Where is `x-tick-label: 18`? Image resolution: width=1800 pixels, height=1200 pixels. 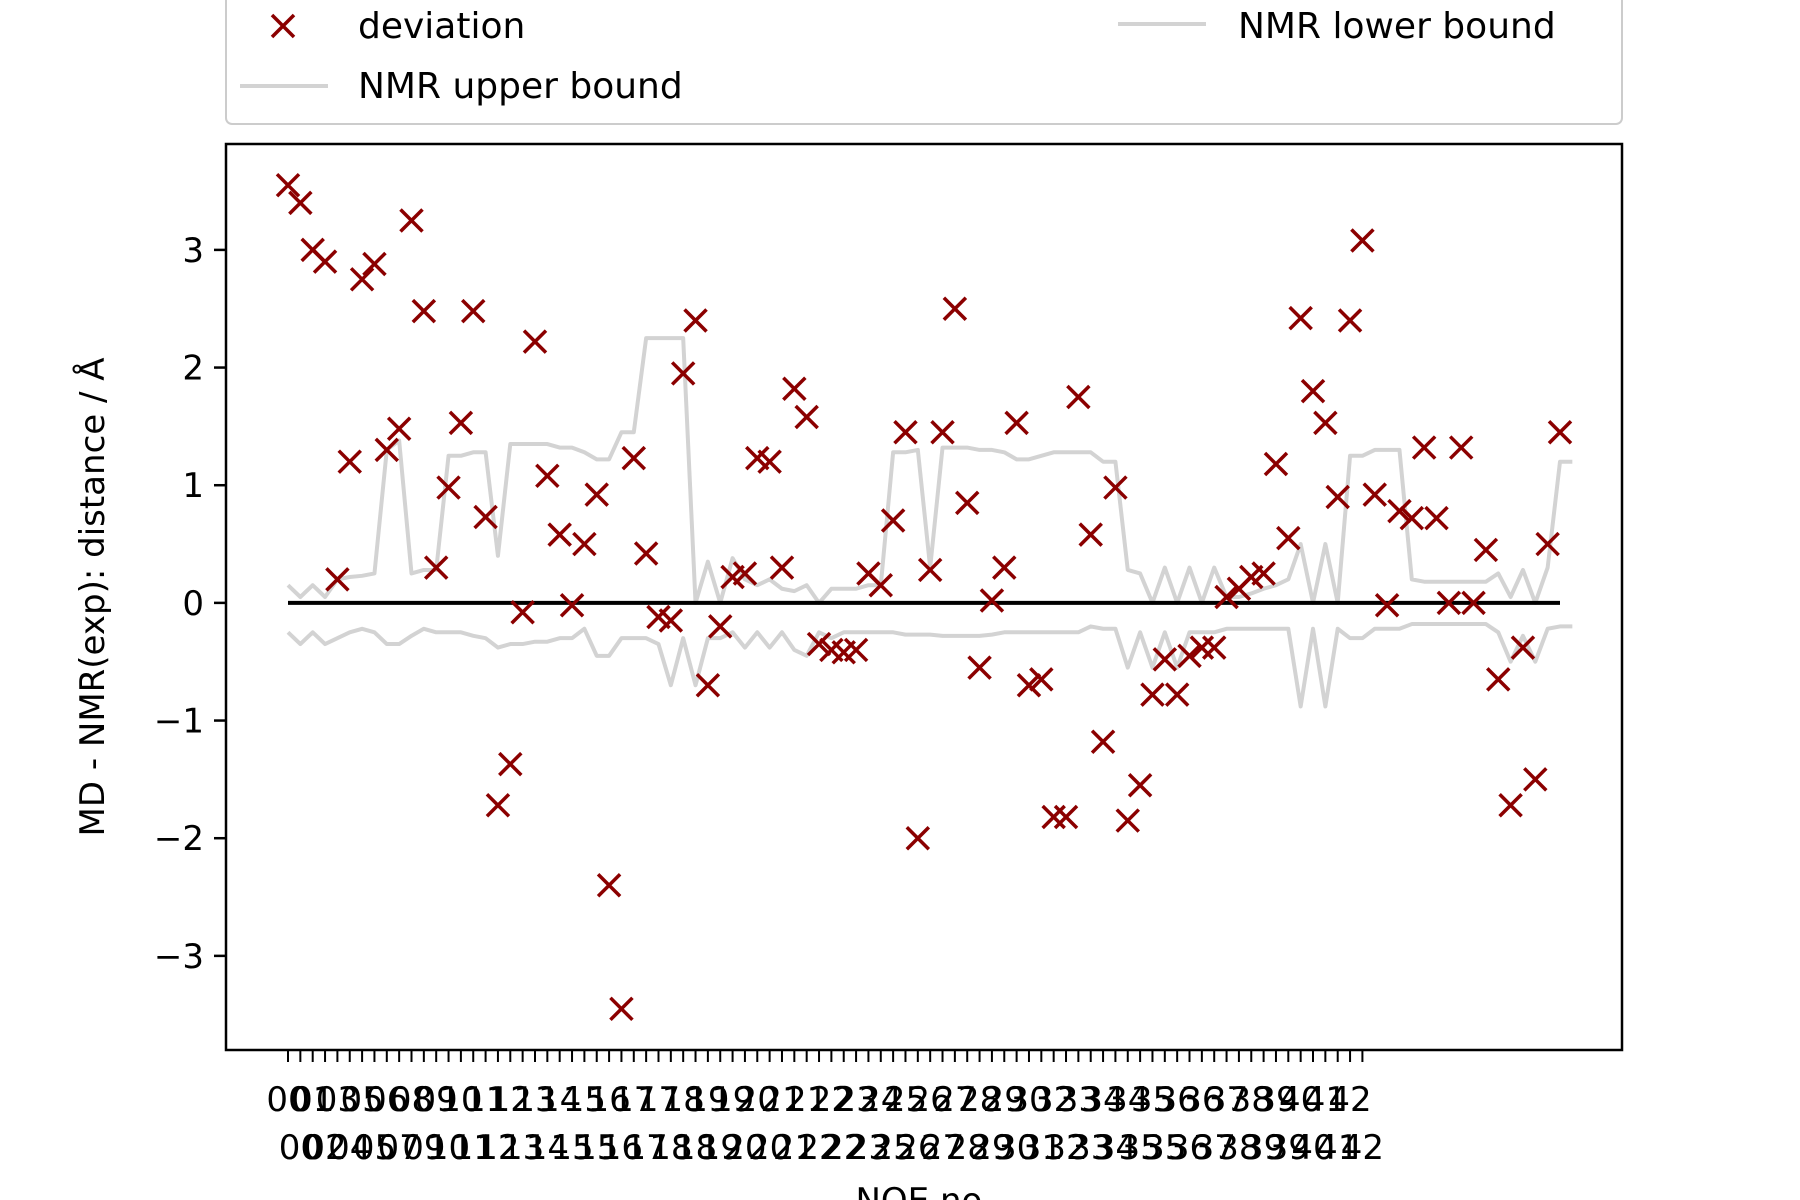
x-tick-label: 18 is located at coordinates (695, 1148).